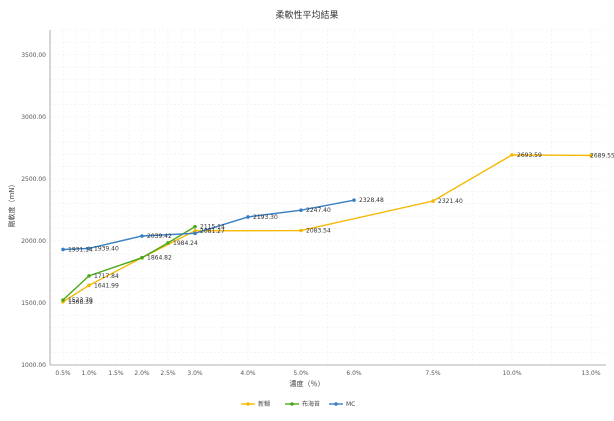  Describe the element at coordinates (350, 404) in the screenshot. I see `legend-label: MC` at that location.